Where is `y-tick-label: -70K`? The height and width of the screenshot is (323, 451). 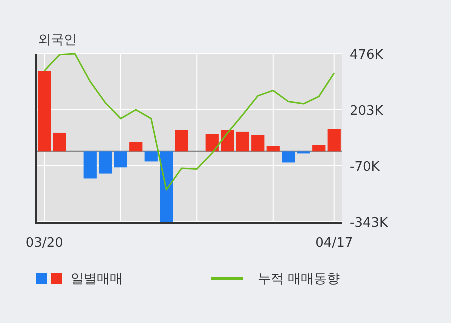
y-tick-label: -70K is located at coordinates (365, 167).